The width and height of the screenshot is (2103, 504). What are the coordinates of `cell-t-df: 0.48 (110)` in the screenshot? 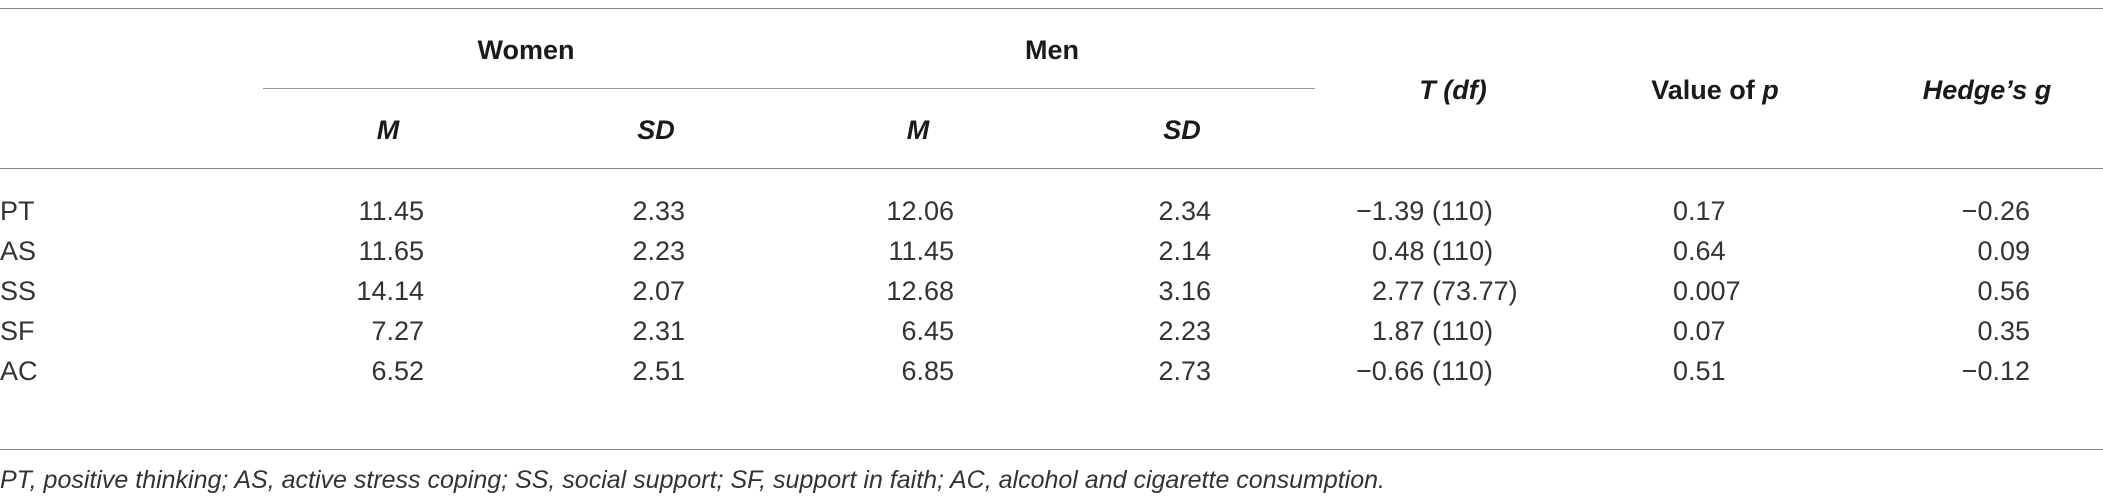 It's located at (1433, 251).